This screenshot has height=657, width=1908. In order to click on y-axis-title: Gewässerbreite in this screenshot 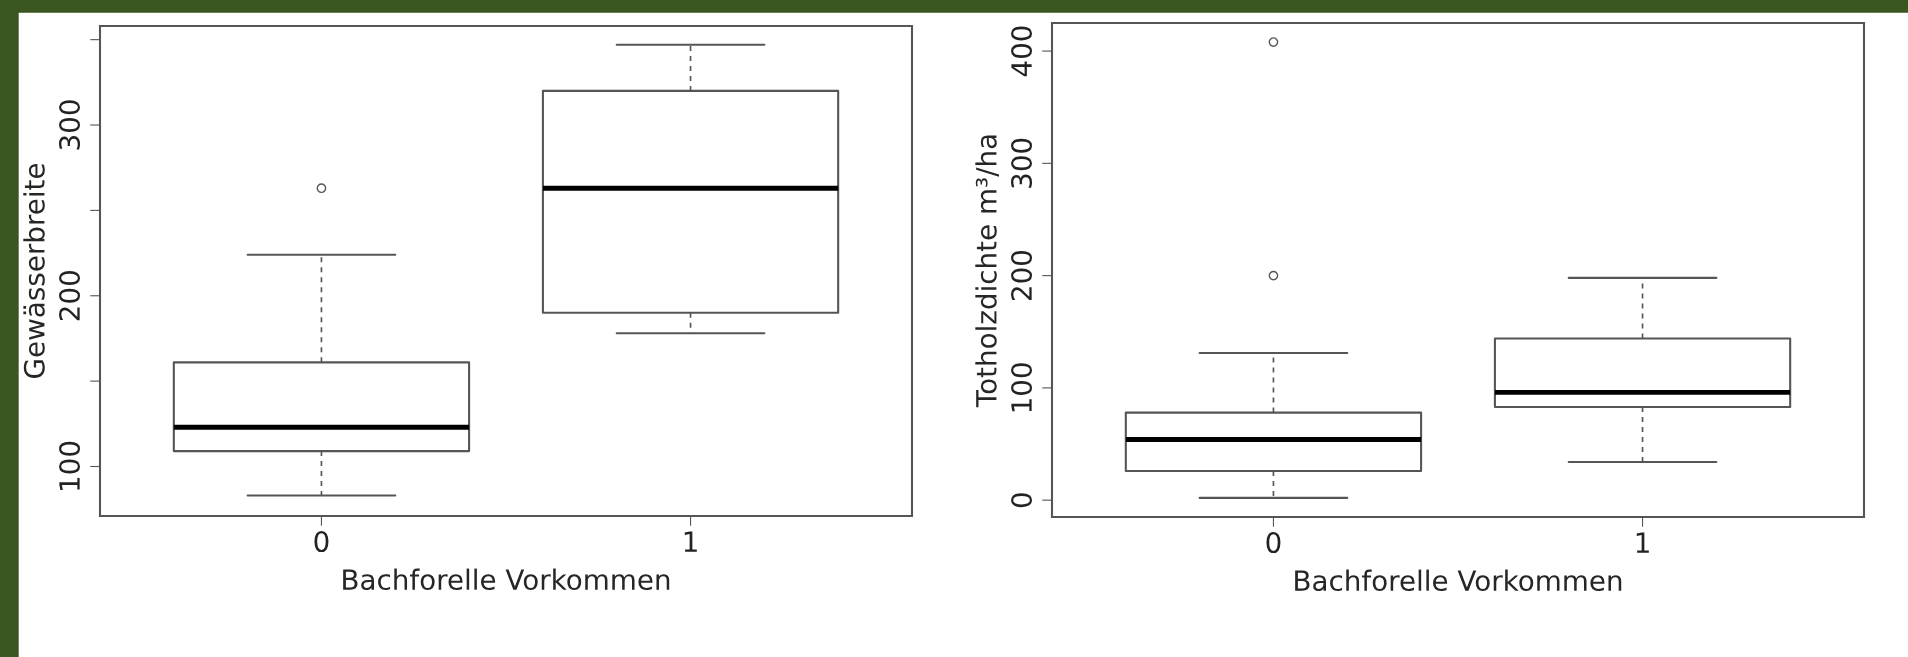, I will do `click(34, 270)`.